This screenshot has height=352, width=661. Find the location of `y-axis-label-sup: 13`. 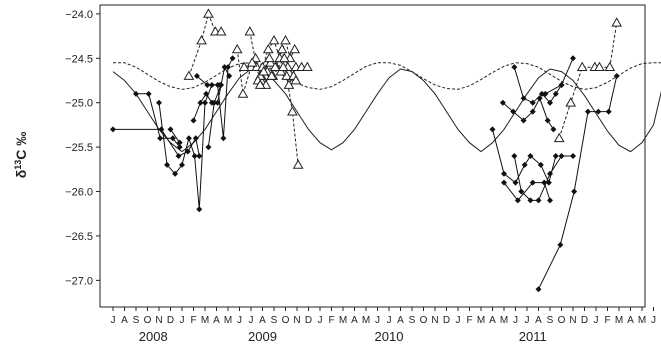

y-axis-label-sup: 13 is located at coordinates (18, 165).